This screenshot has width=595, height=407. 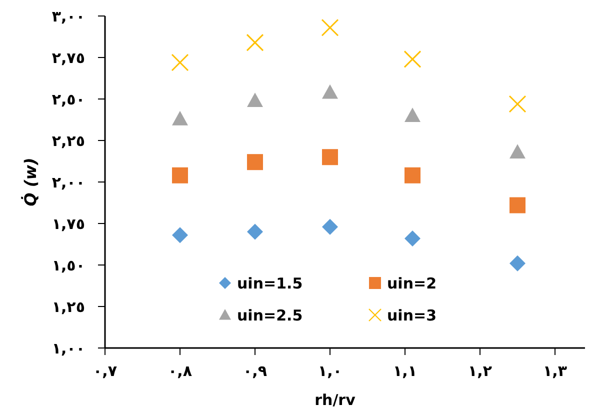 What do you see at coordinates (255, 371) in the screenshot?
I see `x-tick-label: ٠,٩` at bounding box center [255, 371].